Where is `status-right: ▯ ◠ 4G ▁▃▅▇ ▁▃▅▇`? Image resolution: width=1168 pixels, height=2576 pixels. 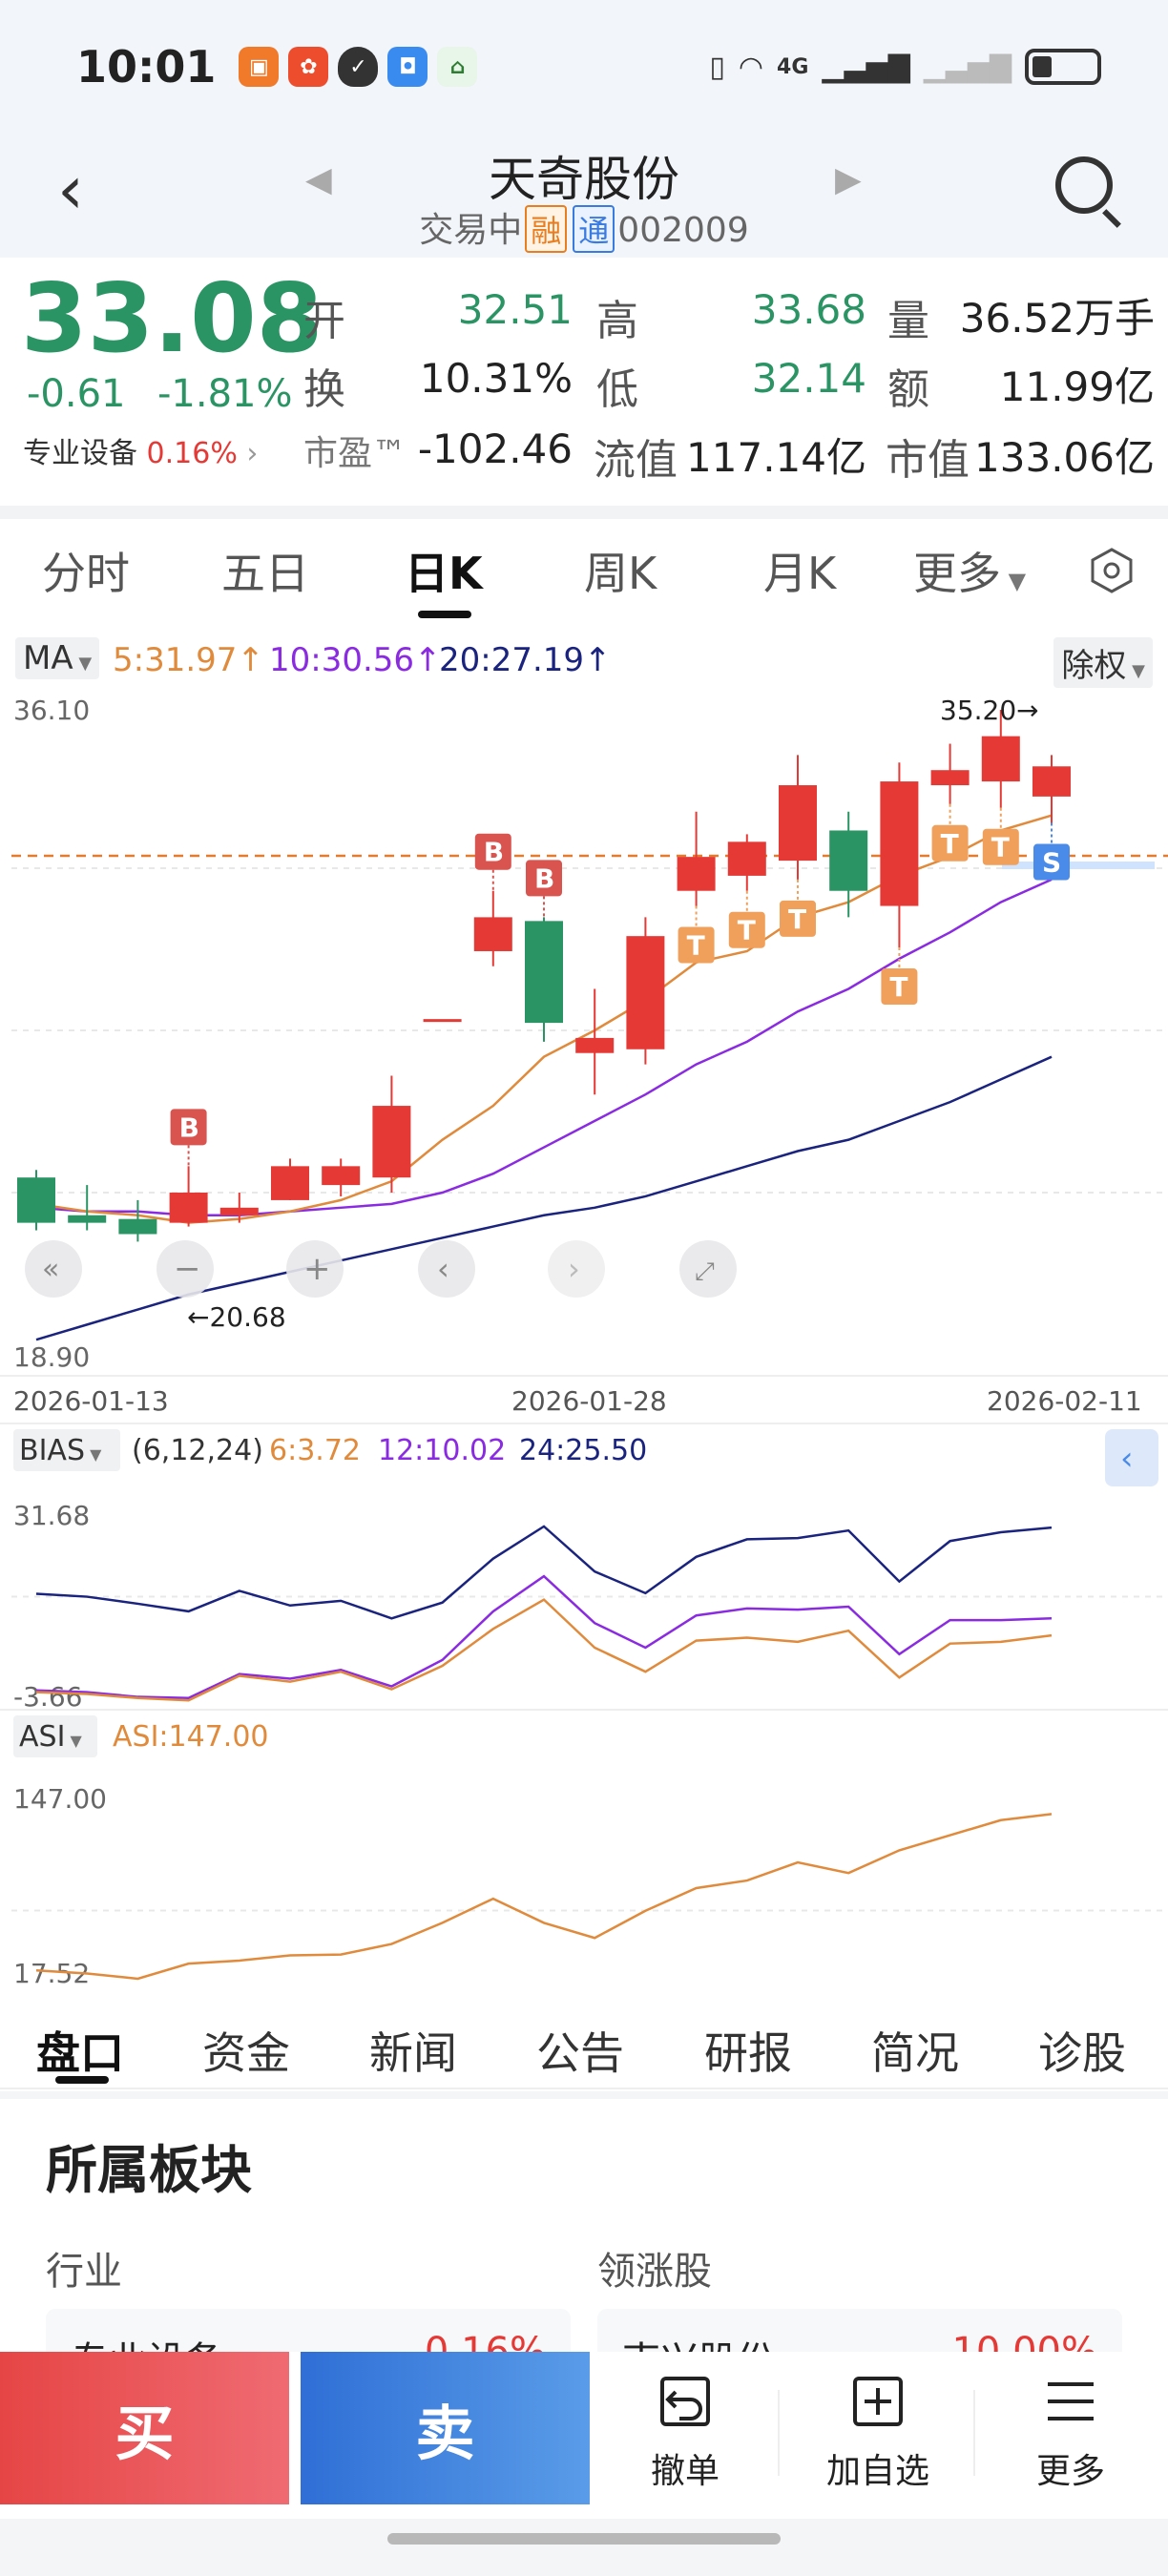 status-right: ▯ ◠ 4G ▁▃▅▇ ▁▃▅▇ is located at coordinates (905, 67).